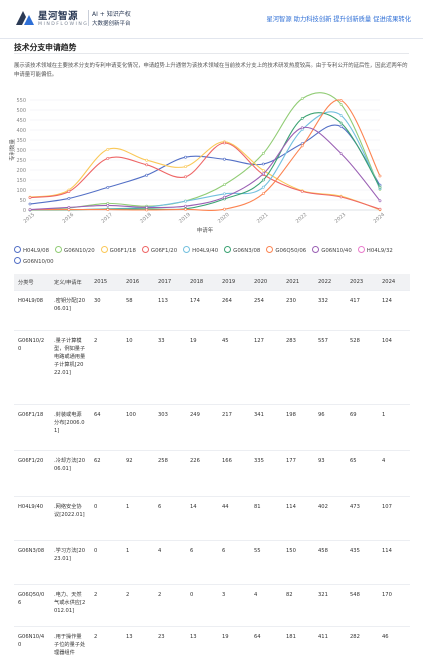 The height and width of the screenshot is (667, 423). Describe the element at coordinates (362, 473) in the screenshot. I see `table-cell: 65` at that location.